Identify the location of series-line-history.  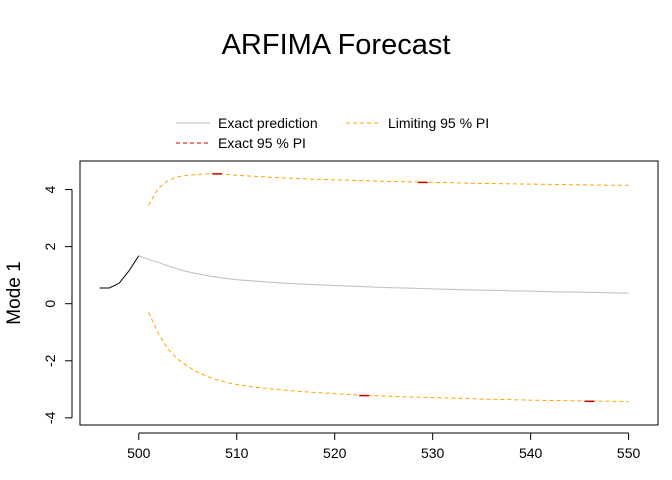
(119, 272).